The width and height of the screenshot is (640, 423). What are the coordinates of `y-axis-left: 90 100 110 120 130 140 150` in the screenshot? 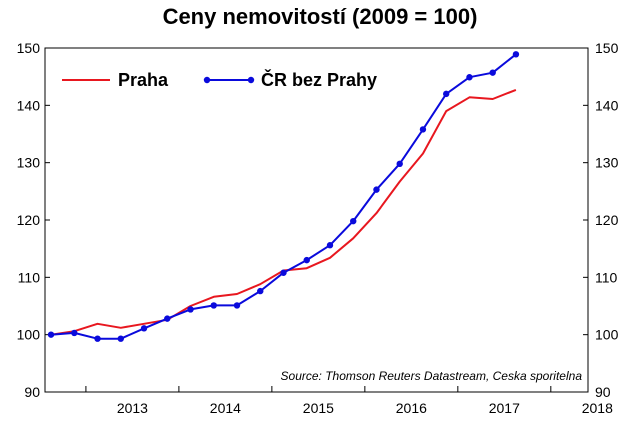 It's located at (33, 220).